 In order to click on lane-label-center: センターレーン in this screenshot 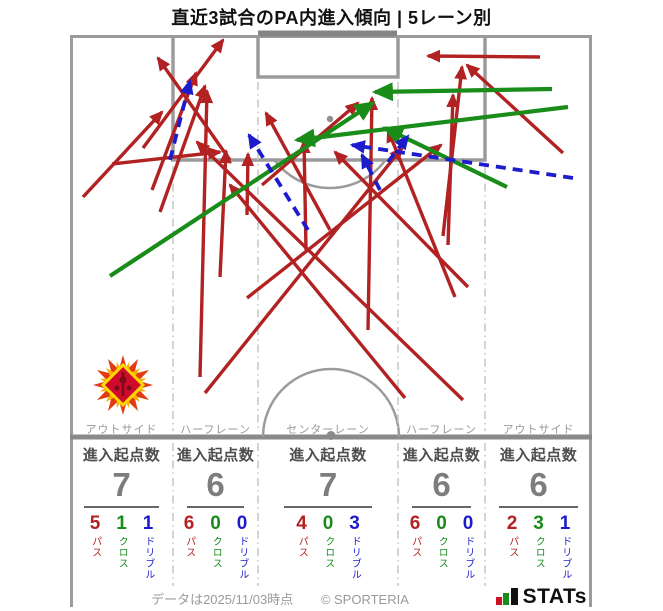, I will do `click(328, 430)`.